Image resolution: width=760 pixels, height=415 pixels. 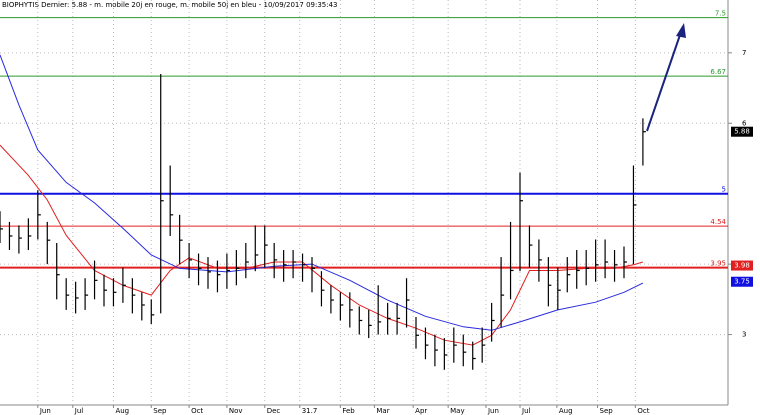 I want to click on price-marker-label: 3.98, so click(x=742, y=266).